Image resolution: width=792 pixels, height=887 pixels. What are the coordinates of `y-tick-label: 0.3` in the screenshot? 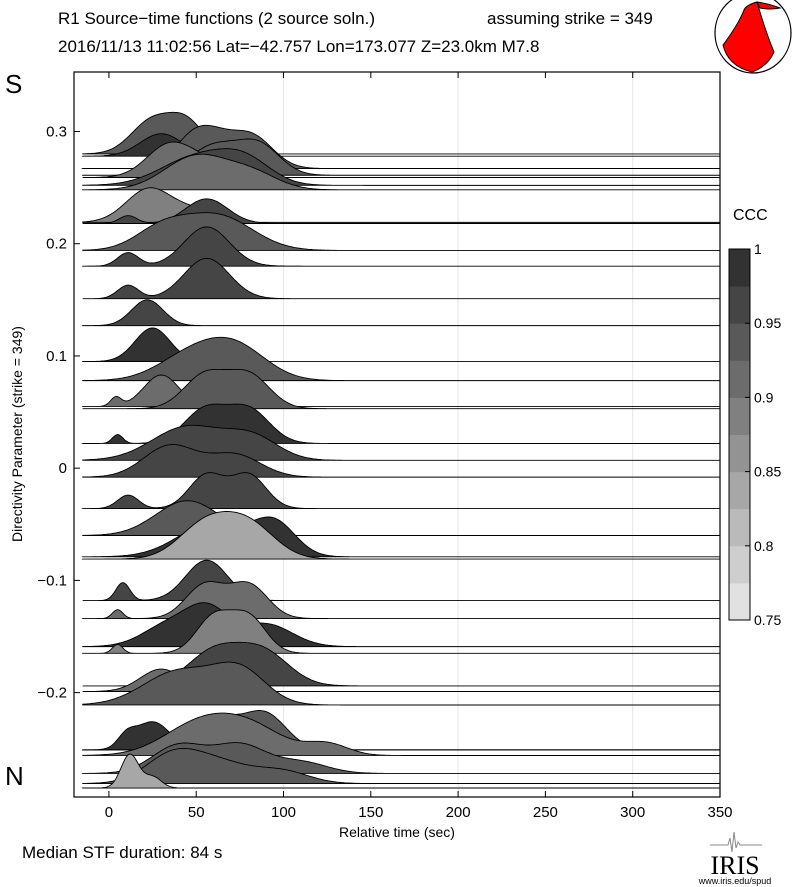 It's located at (56, 131).